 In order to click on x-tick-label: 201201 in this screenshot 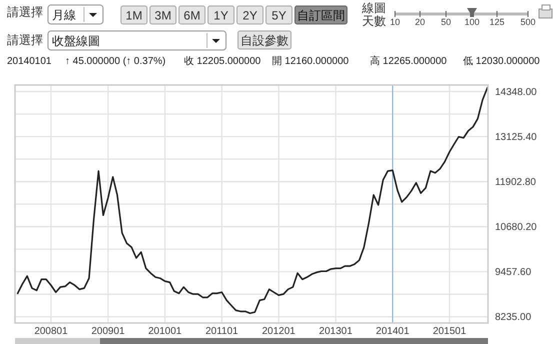, I will do `click(279, 331)`.